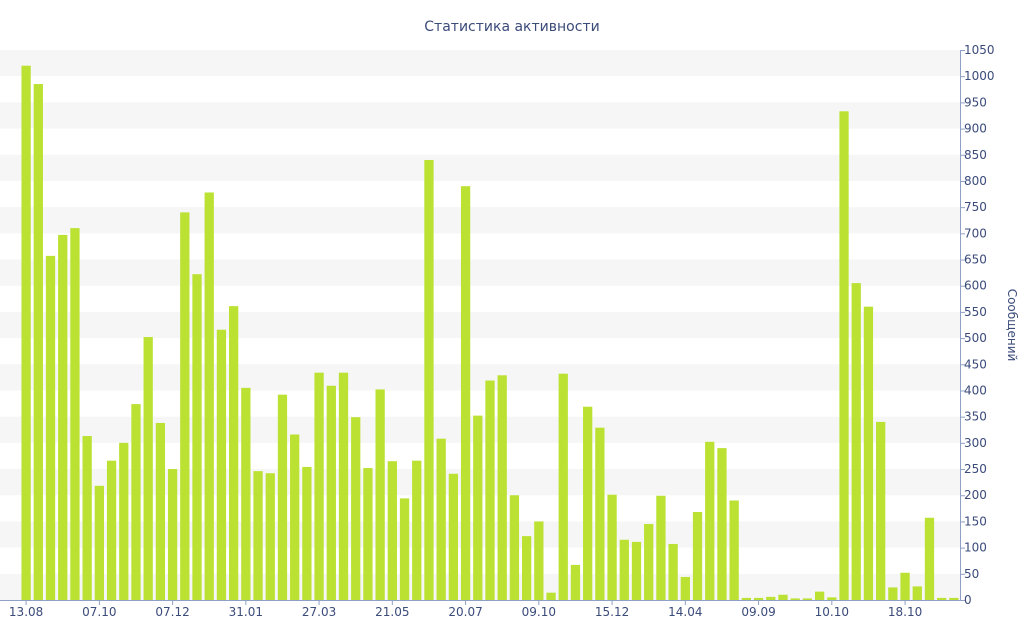 This screenshot has width=1024, height=640. What do you see at coordinates (511, 27) in the screenshot?
I see `chart-title: Статистика активности` at bounding box center [511, 27].